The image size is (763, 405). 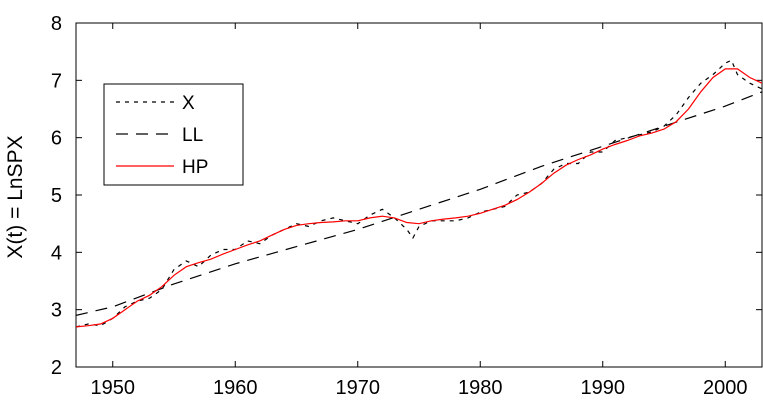 I want to click on legend-label-hp: HP, so click(x=195, y=167).